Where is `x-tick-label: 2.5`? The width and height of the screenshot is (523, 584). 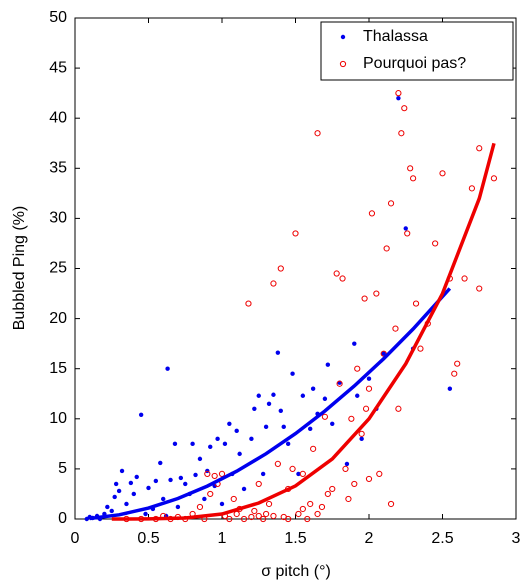
x-tick-label: 2.5 is located at coordinates (442, 538).